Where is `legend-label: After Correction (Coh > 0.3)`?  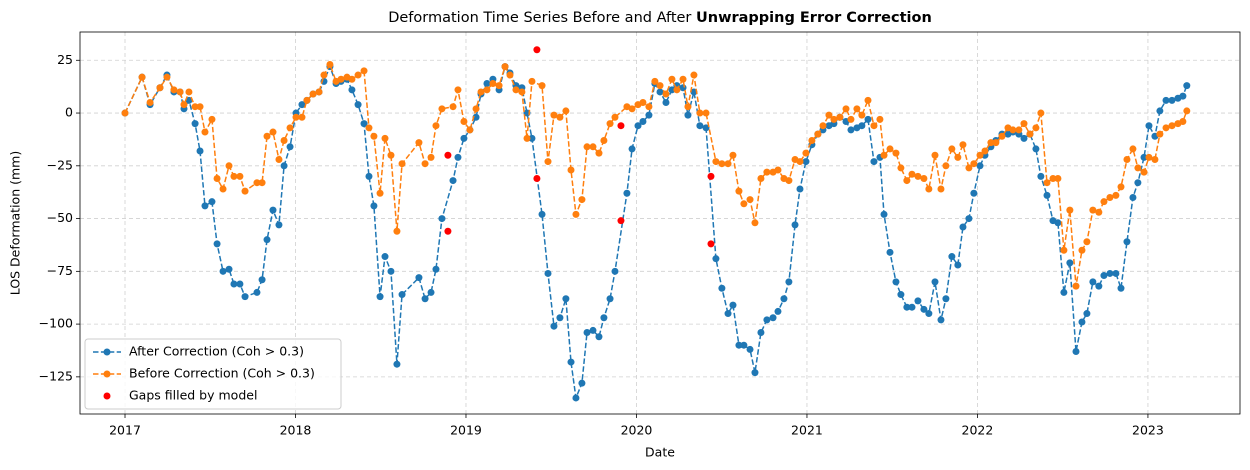 legend-label: After Correction (Coh > 0.3) is located at coordinates (216, 351).